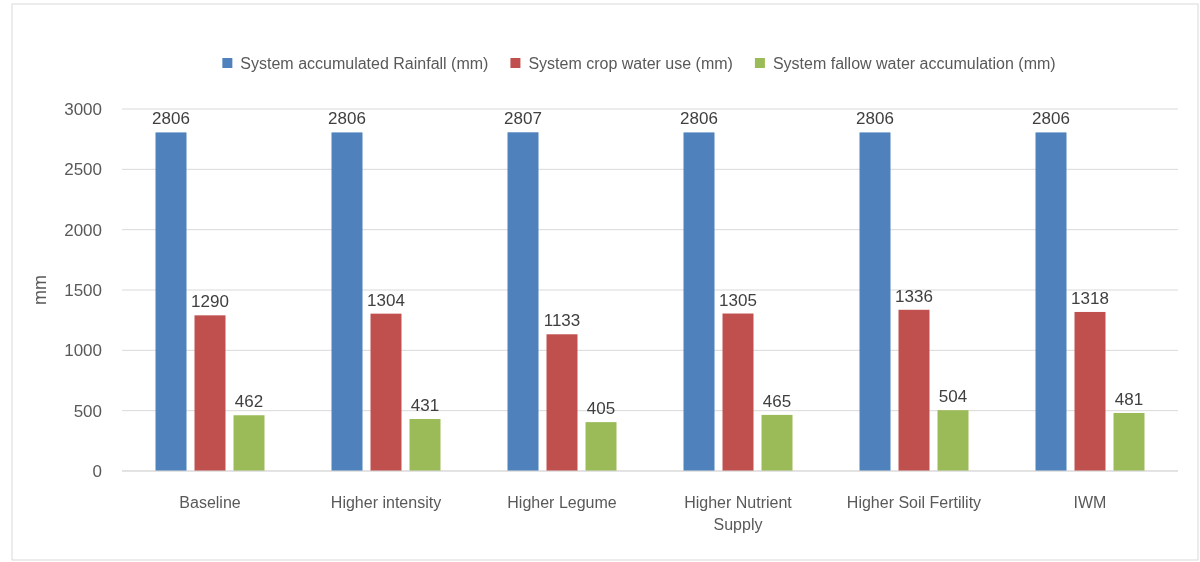 This screenshot has height=562, width=1200. I want to click on data-label: 504, so click(953, 397).